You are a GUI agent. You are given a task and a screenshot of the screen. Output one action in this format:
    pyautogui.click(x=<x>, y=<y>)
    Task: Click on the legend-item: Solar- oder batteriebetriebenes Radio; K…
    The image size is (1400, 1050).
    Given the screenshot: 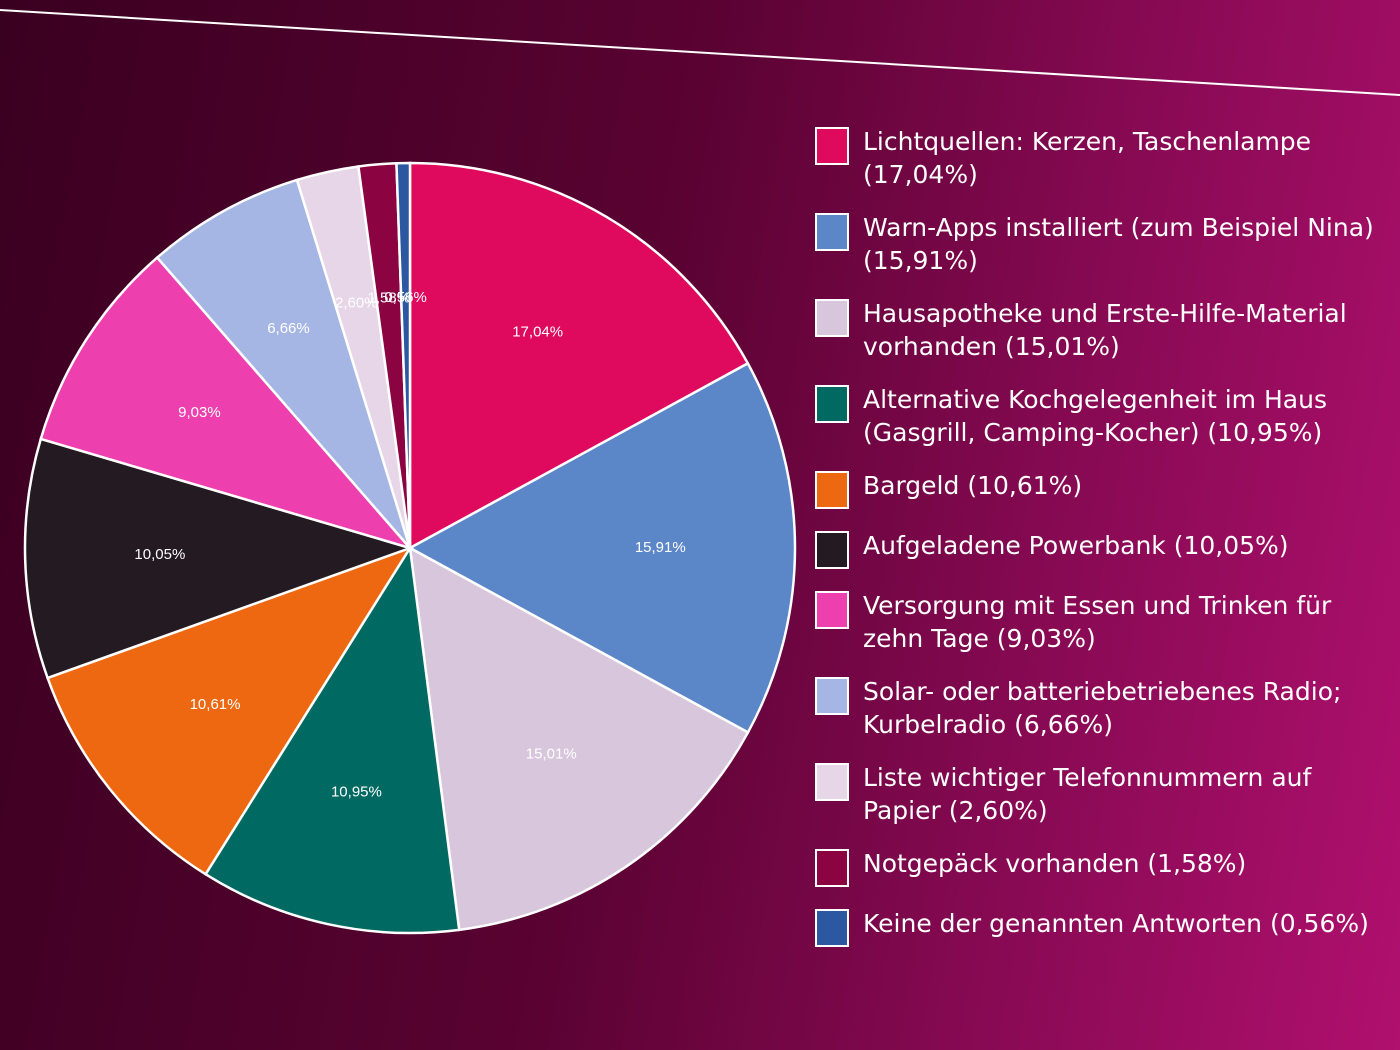 What is the action you would take?
    pyautogui.click(x=1102, y=708)
    